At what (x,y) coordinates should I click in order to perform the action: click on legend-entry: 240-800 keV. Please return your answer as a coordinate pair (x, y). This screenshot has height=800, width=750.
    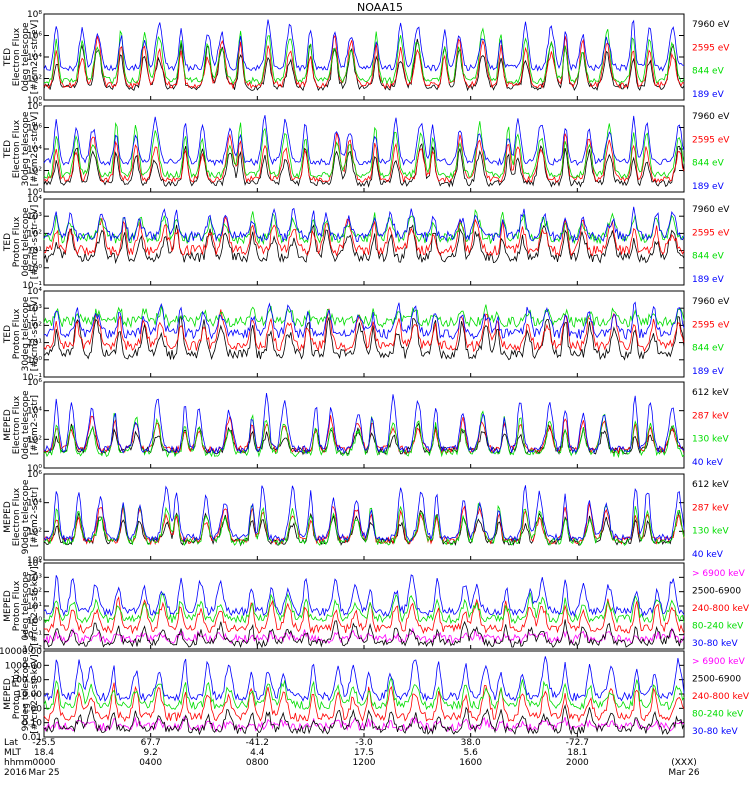
    Looking at the image, I should click on (721, 609).